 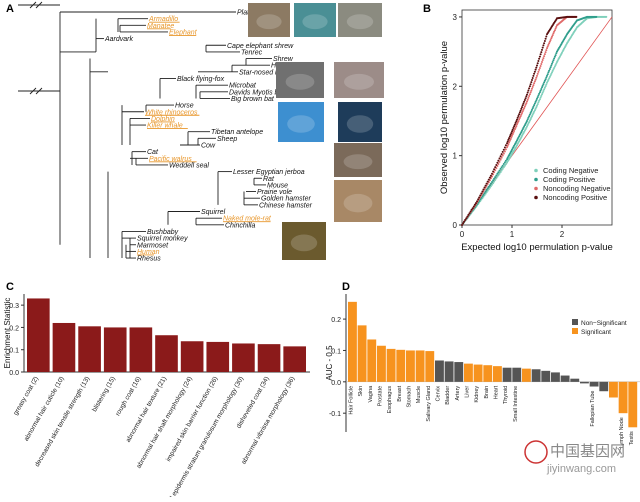 I want to click on manatee-silhouette, so click(x=315, y=22).